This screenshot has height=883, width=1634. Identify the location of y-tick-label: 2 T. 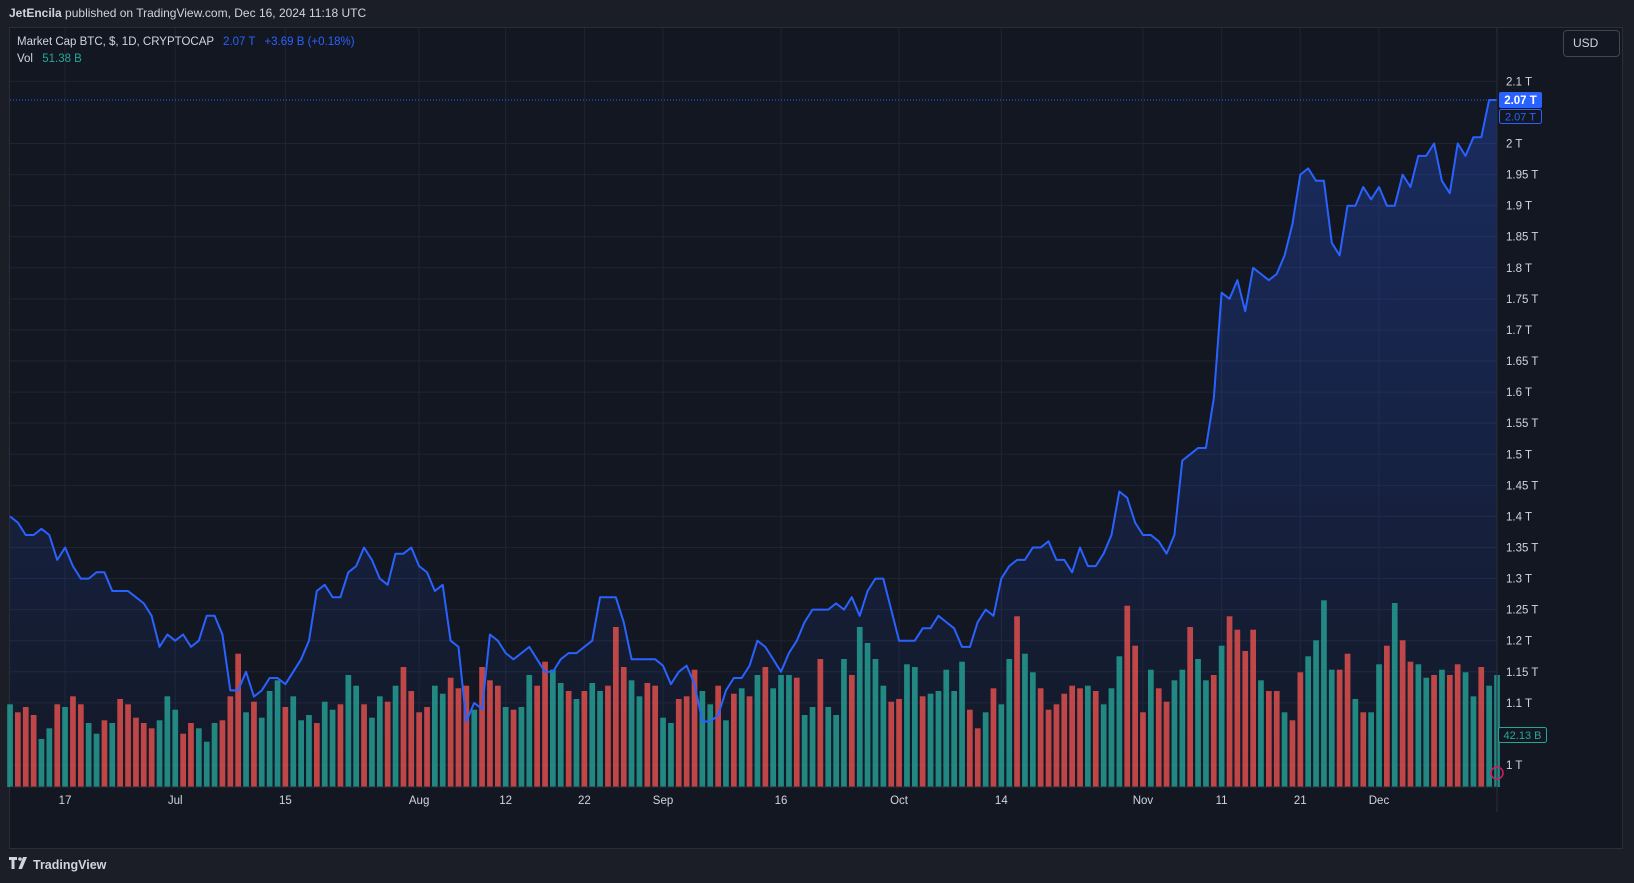
(1514, 145).